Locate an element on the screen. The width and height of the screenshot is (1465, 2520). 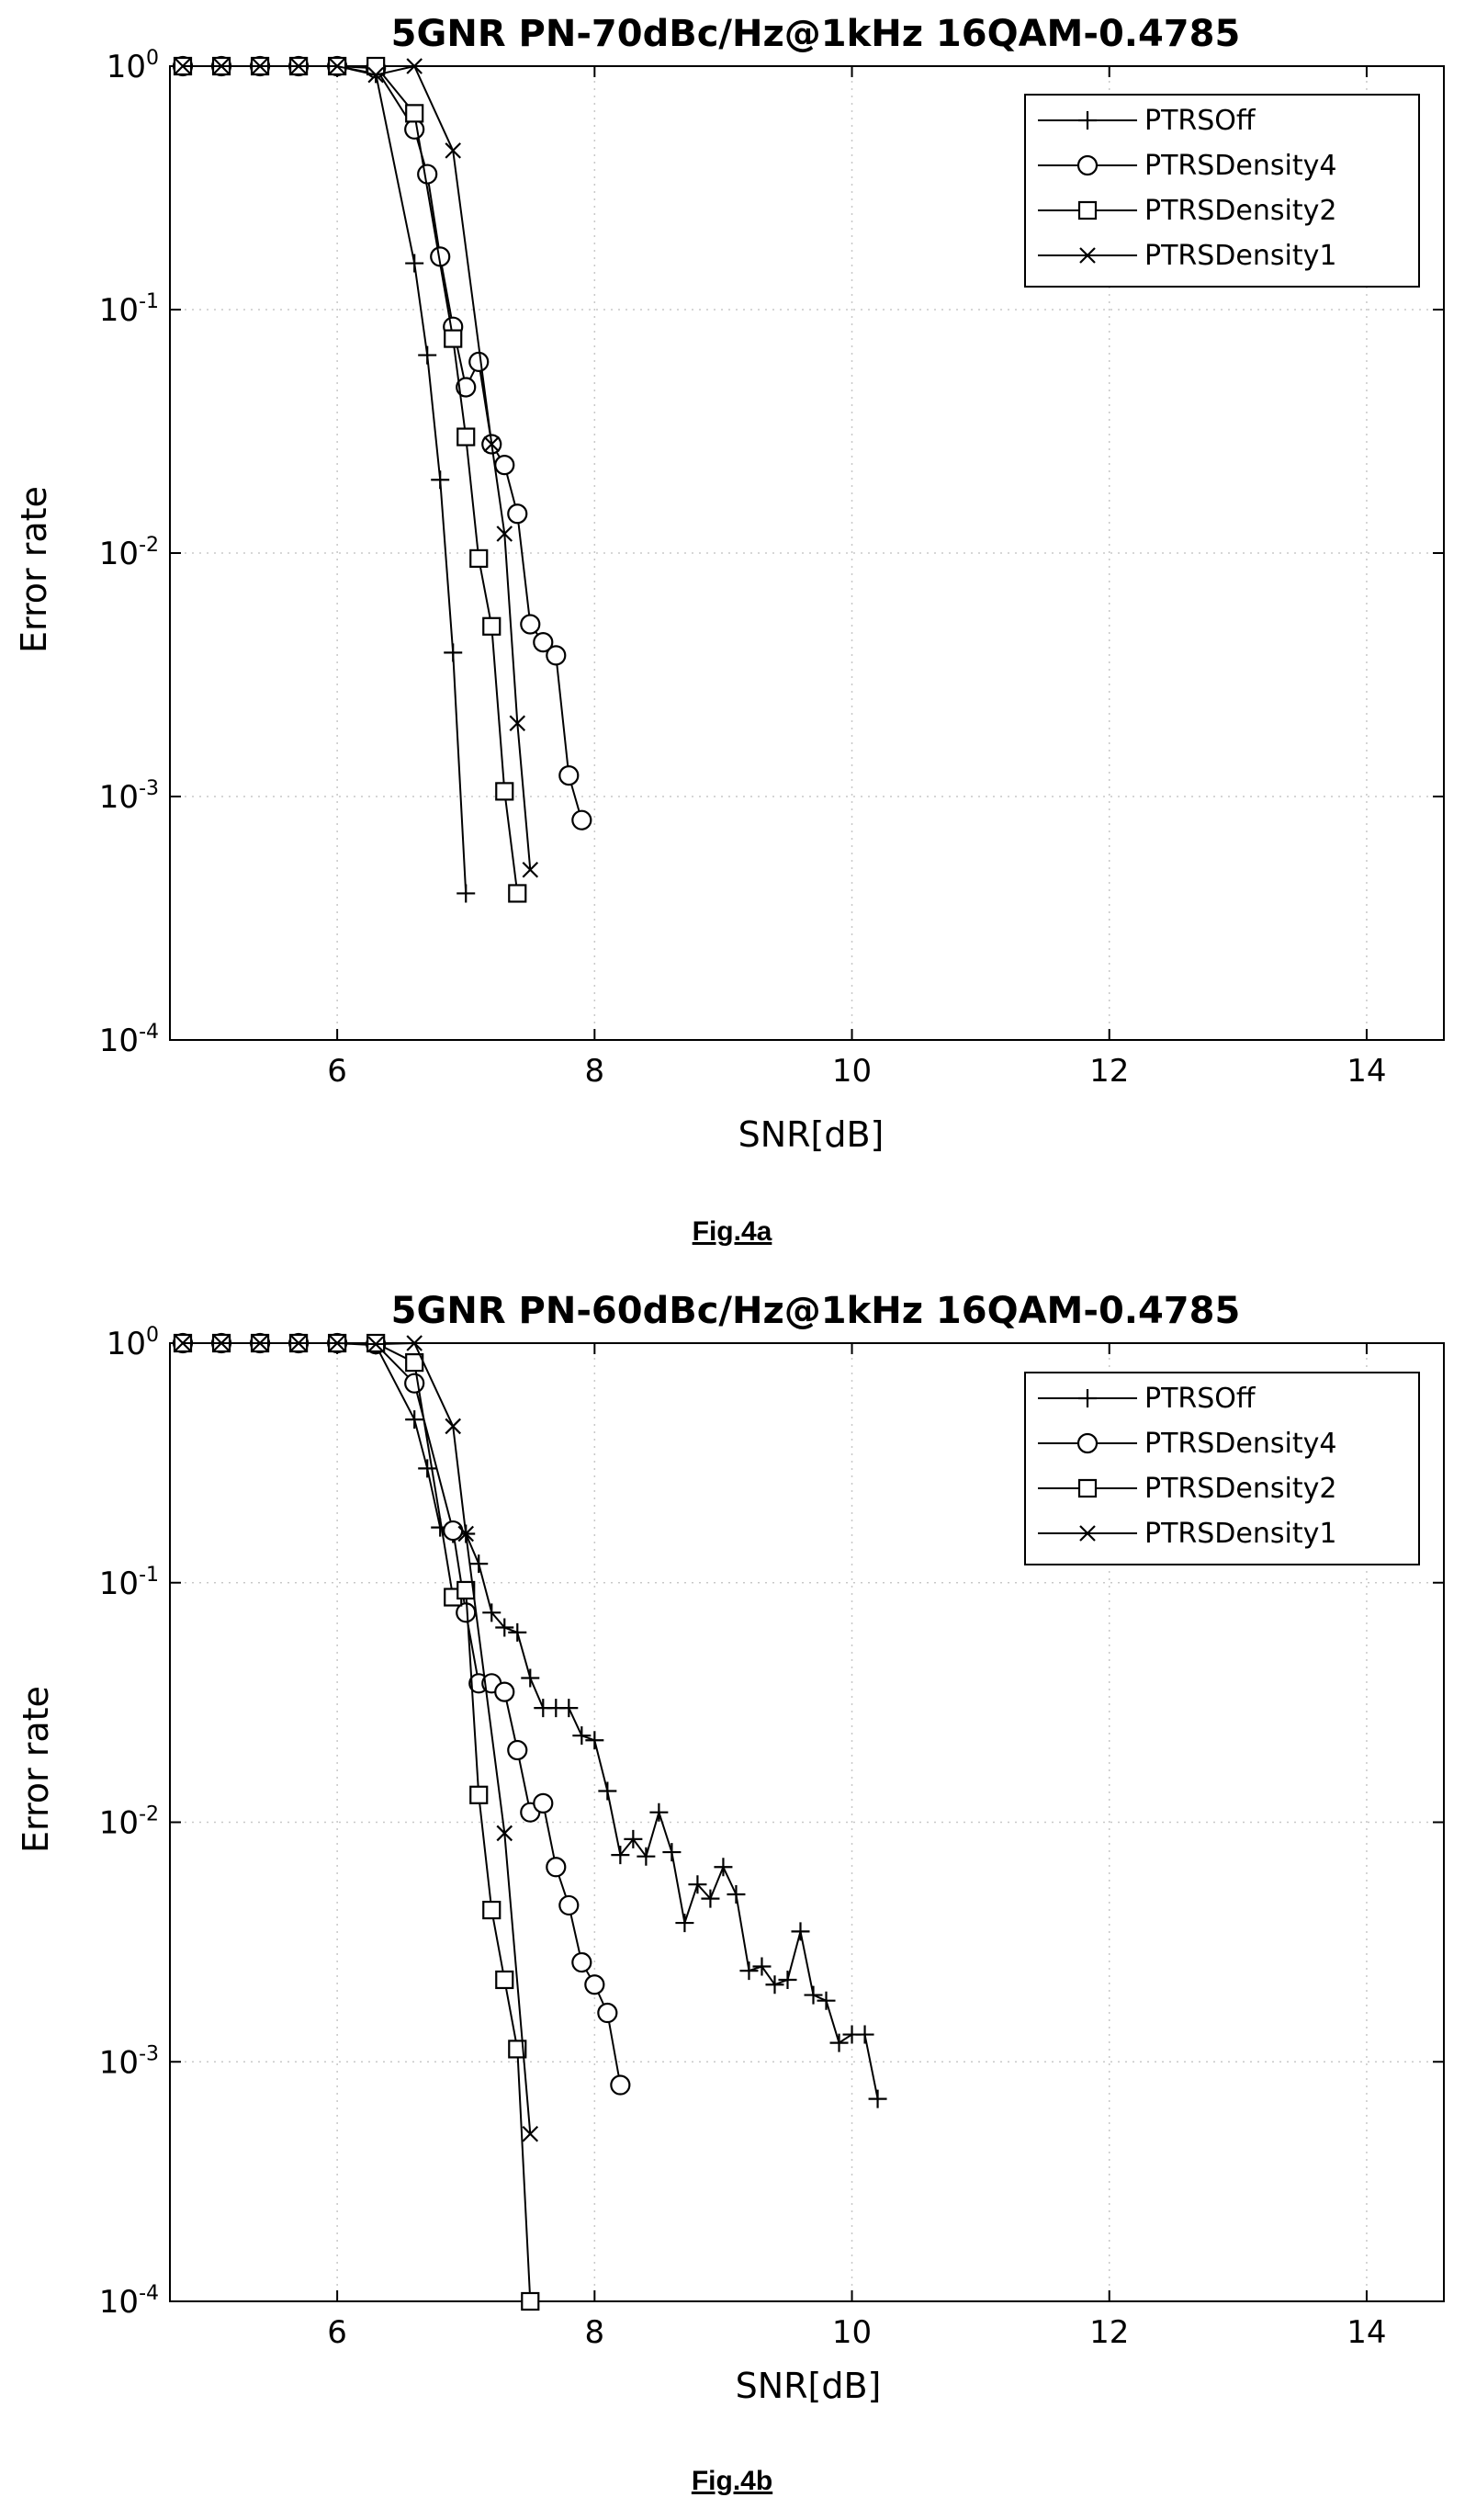
series-ptrsdensity4 is located at coordinates (401, 1714).